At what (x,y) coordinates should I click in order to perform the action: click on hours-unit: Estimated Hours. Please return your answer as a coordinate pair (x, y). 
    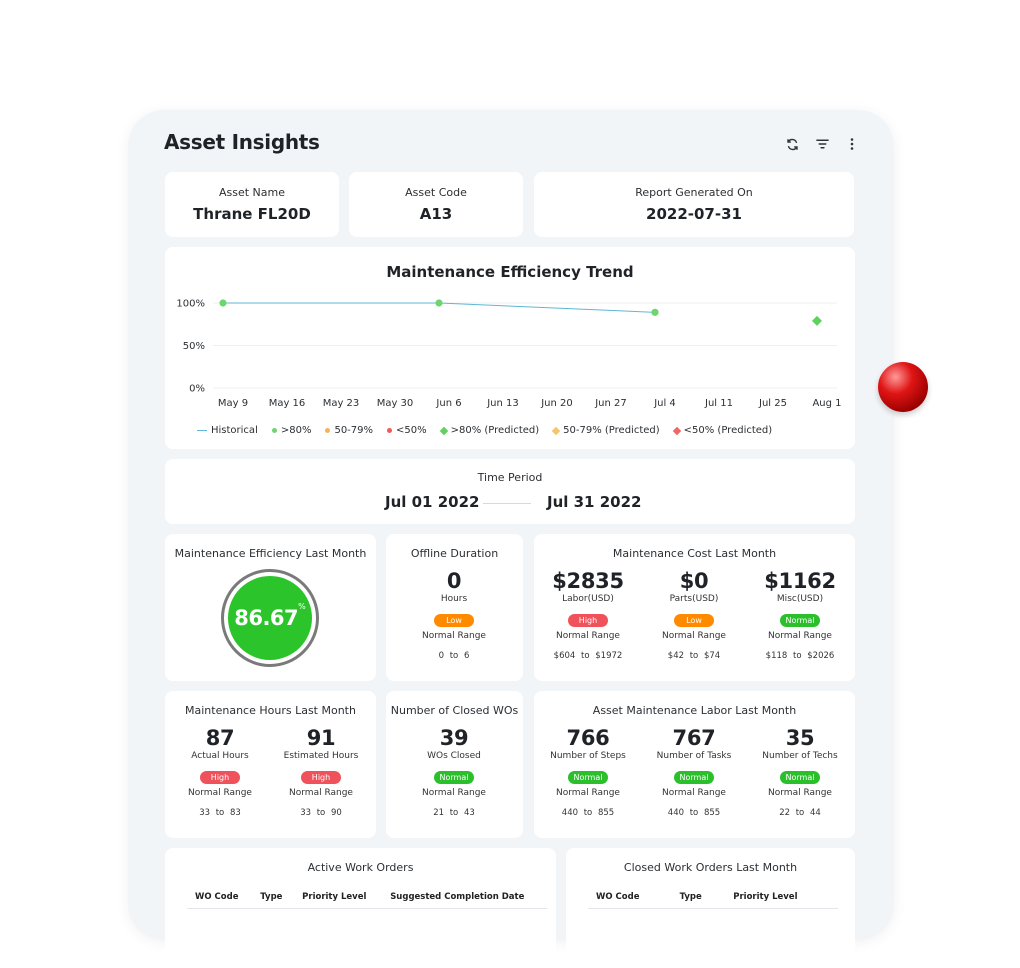
    Looking at the image, I should click on (321, 756).